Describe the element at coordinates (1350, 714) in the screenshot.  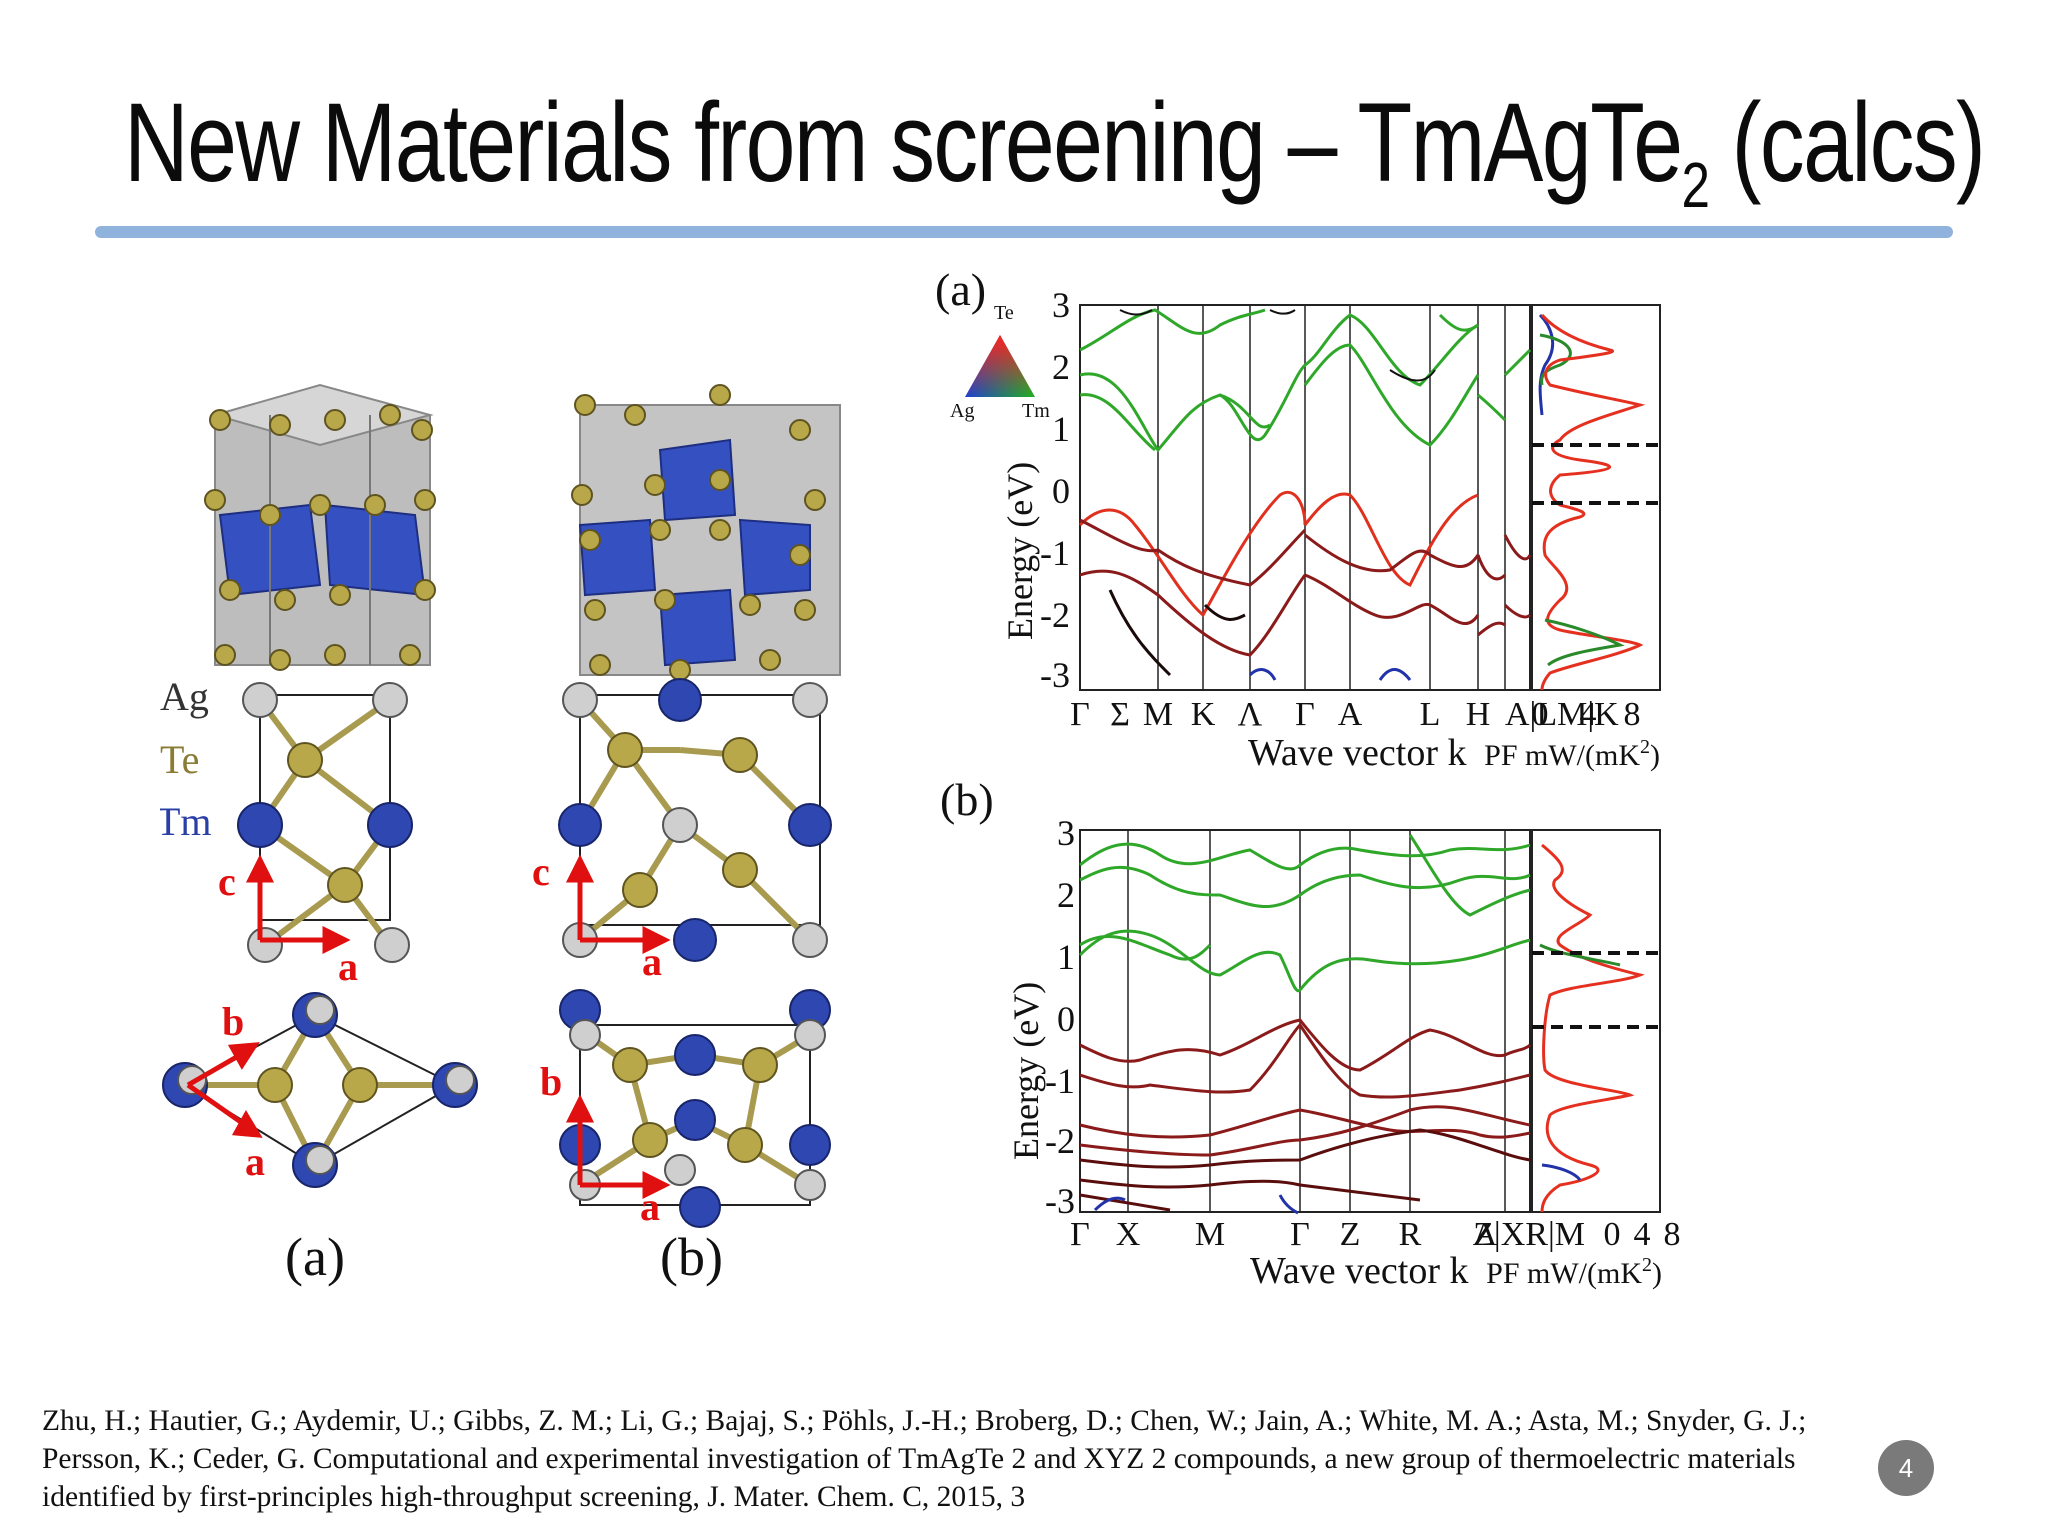
I see `band-a-klabel: A` at that location.